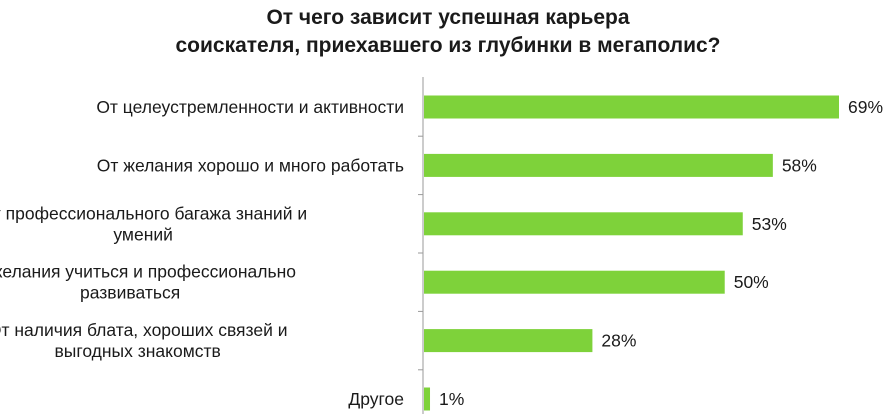 Image resolution: width=896 pixels, height=414 pixels. What do you see at coordinates (618, 341) in the screenshot?
I see `data-label-4: 28%` at bounding box center [618, 341].